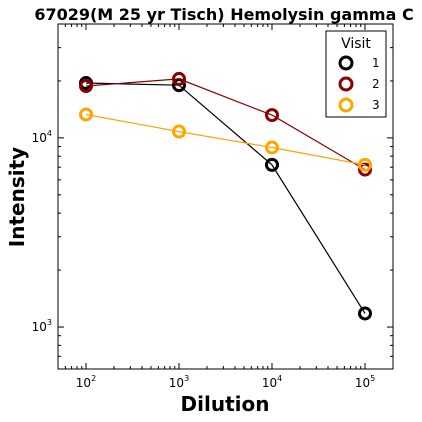  I want to click on x-axis-label: Dilution, so click(225, 404).